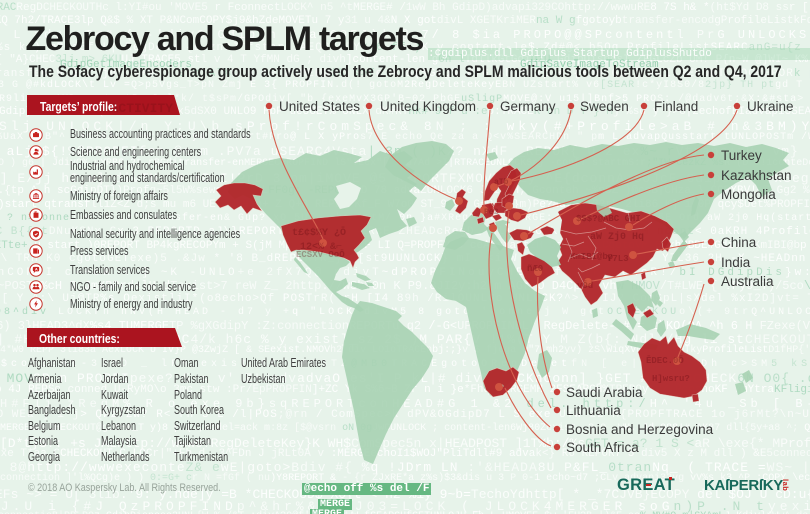 The image size is (810, 514). What do you see at coordinates (36, 269) in the screenshot?
I see `svg-text: A` at bounding box center [36, 269].